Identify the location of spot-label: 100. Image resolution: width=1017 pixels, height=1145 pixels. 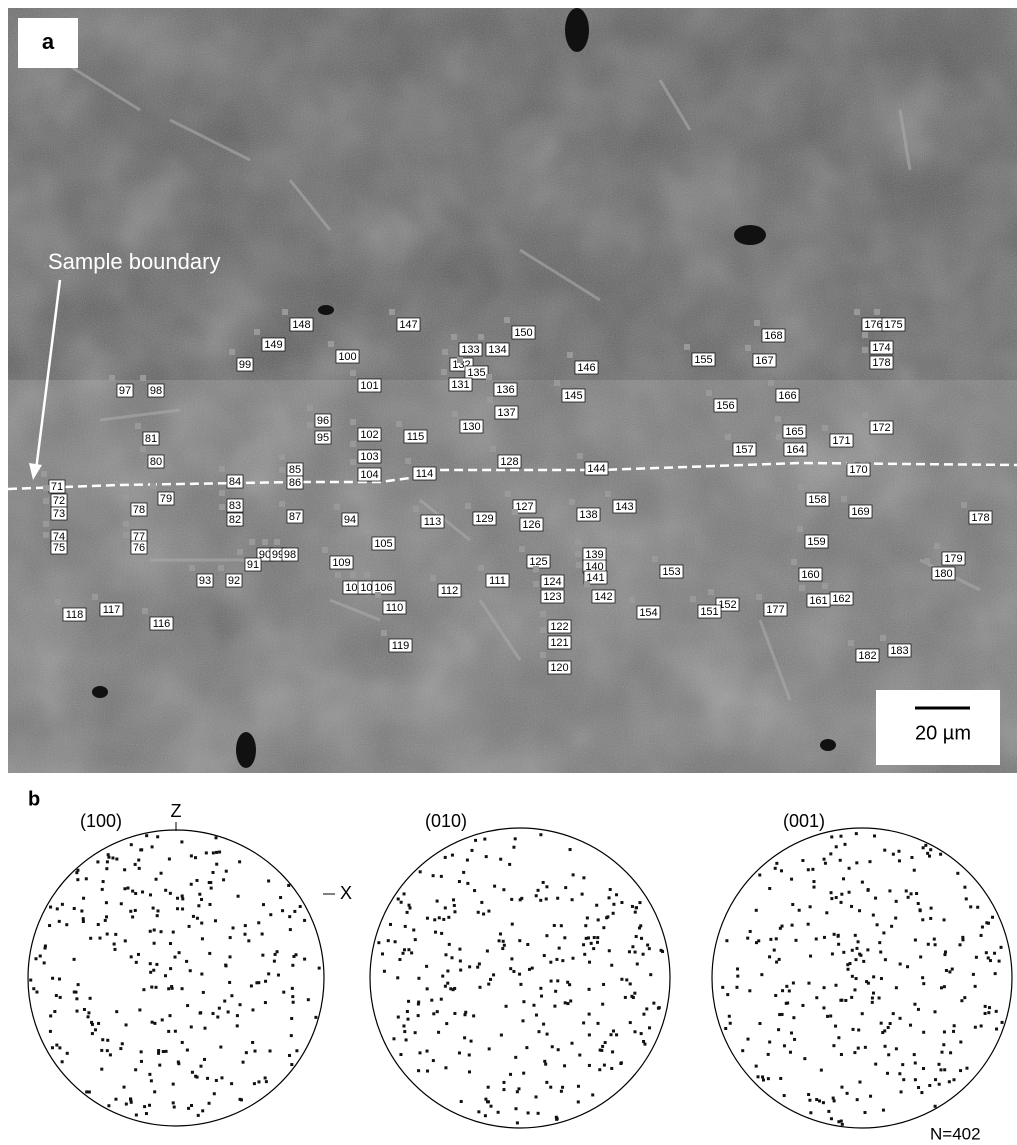
(347, 357).